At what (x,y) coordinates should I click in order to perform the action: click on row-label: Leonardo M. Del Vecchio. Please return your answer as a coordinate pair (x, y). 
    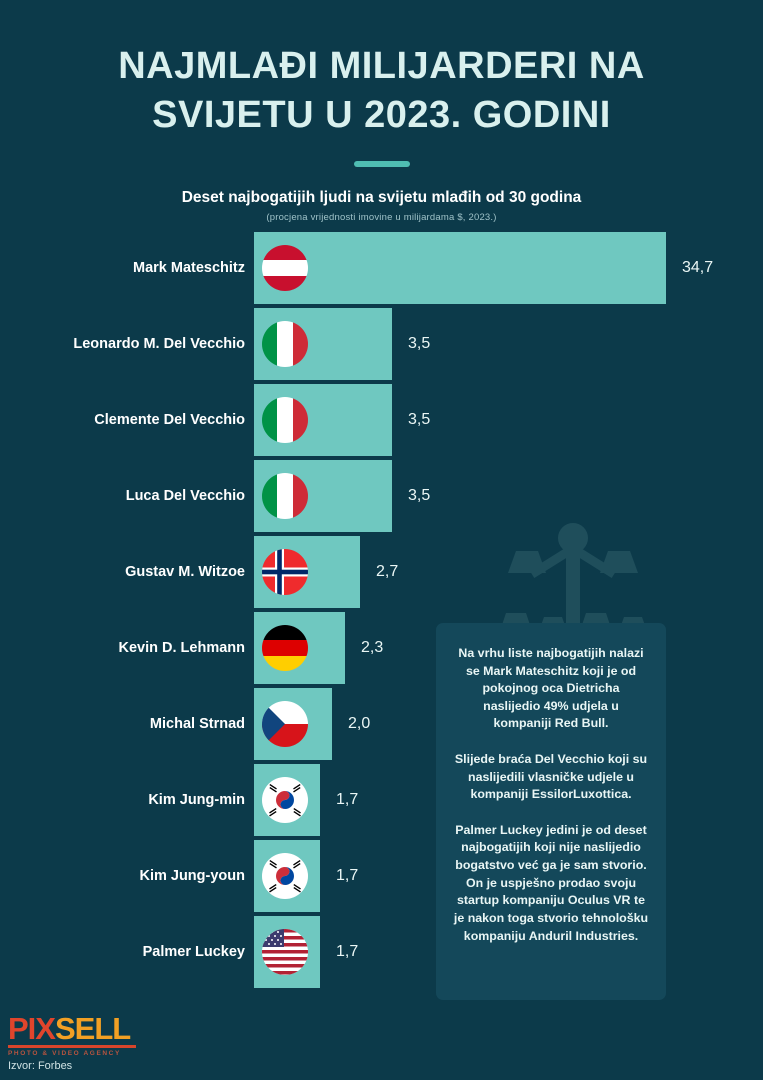
    Looking at the image, I should click on (159, 344).